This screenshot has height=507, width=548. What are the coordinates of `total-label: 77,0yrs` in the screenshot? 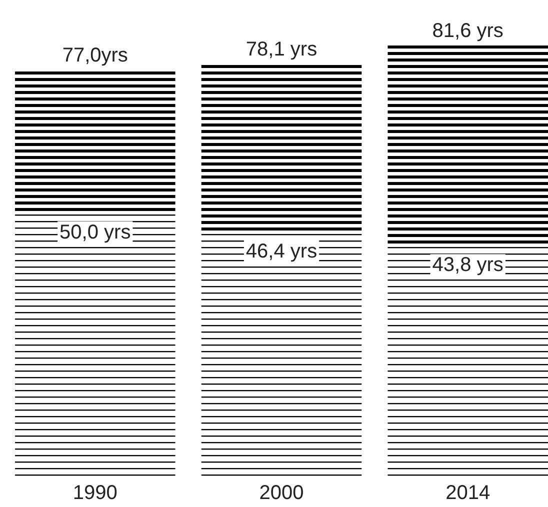 It's located at (95, 55).